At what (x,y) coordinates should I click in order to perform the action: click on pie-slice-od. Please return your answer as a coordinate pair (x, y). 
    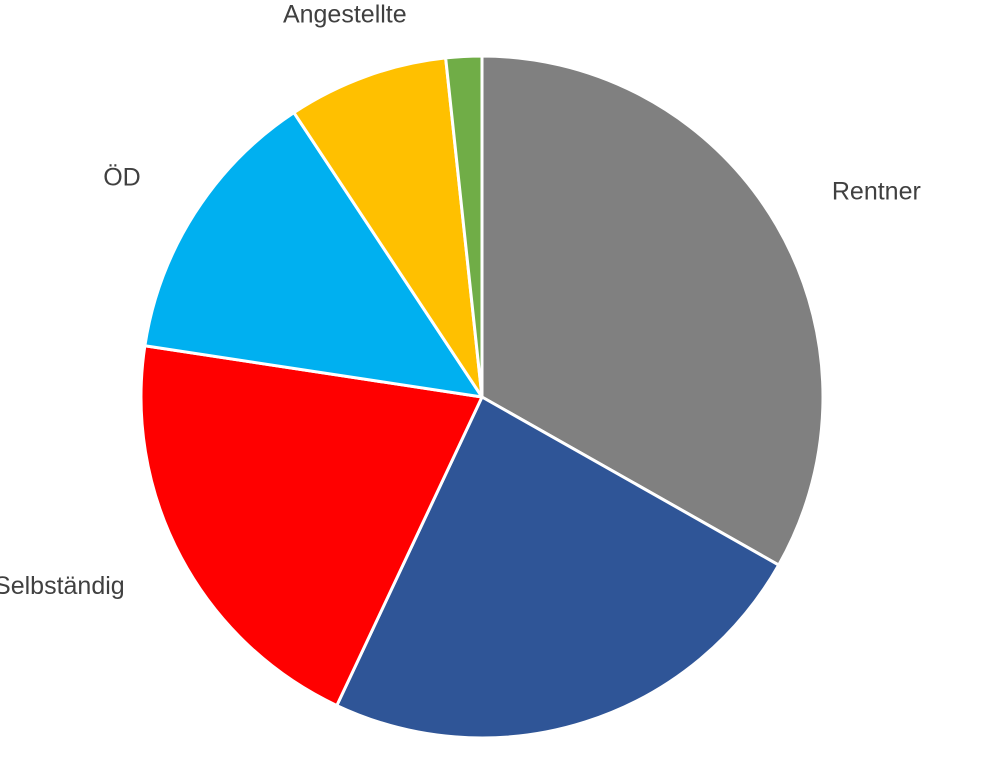
    Looking at the image, I should click on (313, 255).